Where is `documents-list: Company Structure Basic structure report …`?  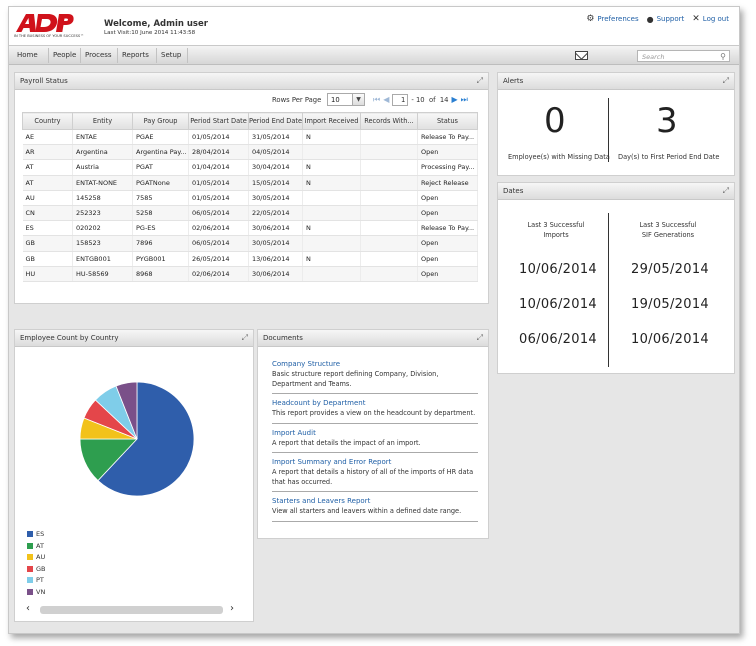 documents-list: Company Structure Basic structure report … is located at coordinates (375, 443).